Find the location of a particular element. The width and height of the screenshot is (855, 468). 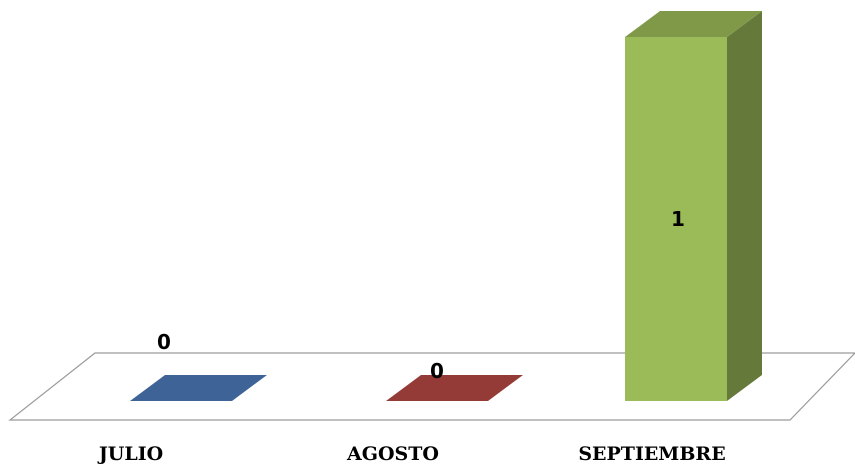

data-label-septiembre: 1 is located at coordinates (678, 219).